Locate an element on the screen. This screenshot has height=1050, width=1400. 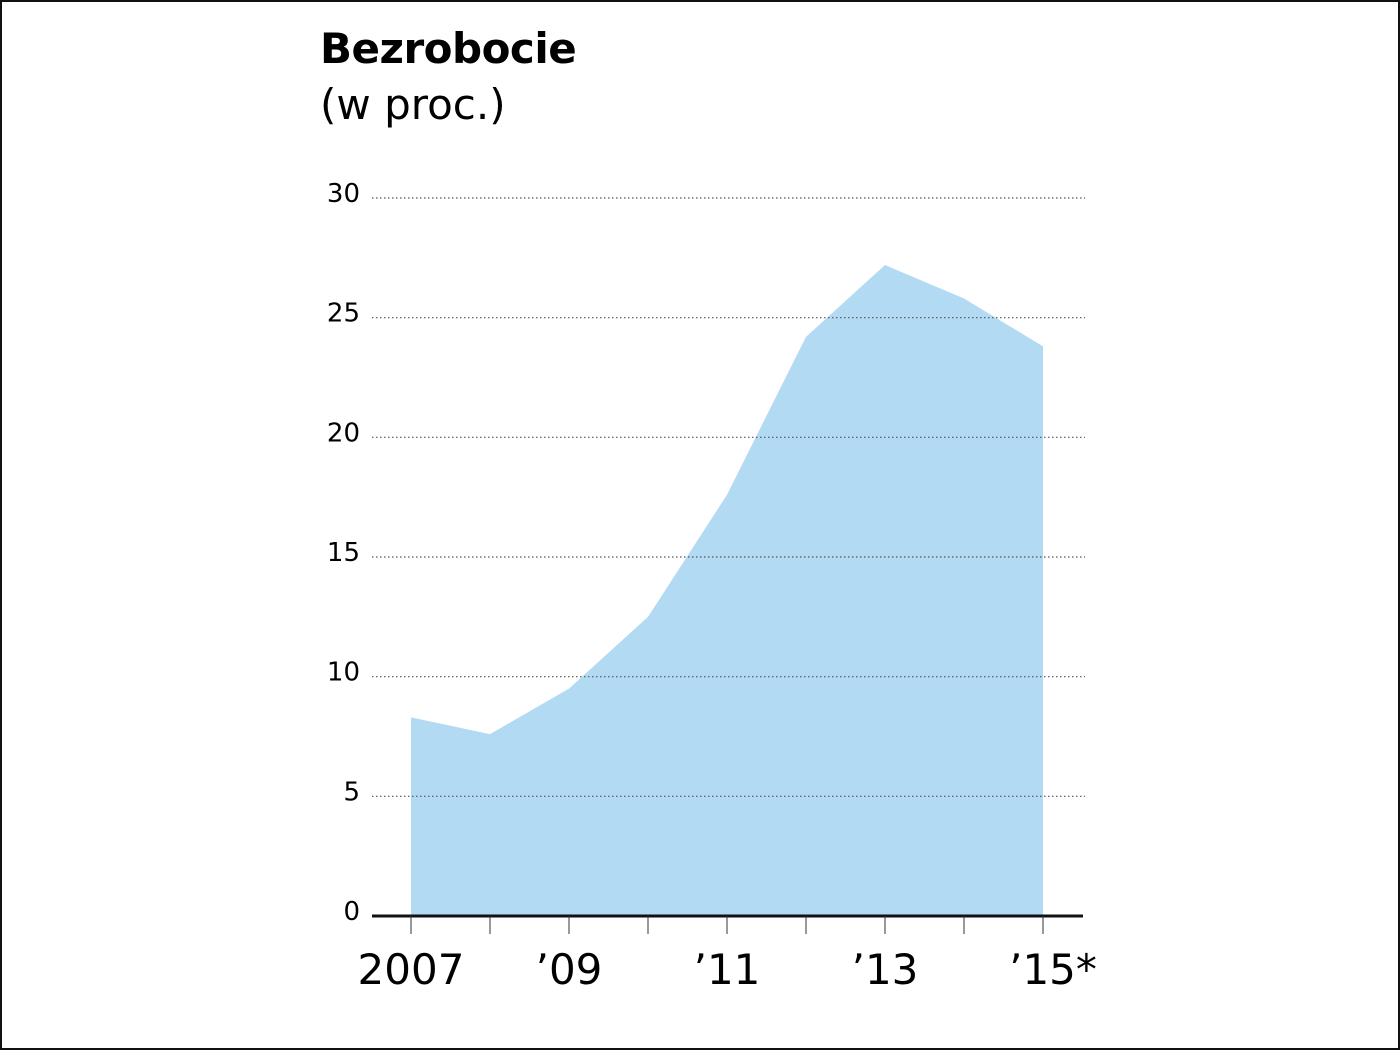
x-tick-label: ’13 is located at coordinates (885, 969).